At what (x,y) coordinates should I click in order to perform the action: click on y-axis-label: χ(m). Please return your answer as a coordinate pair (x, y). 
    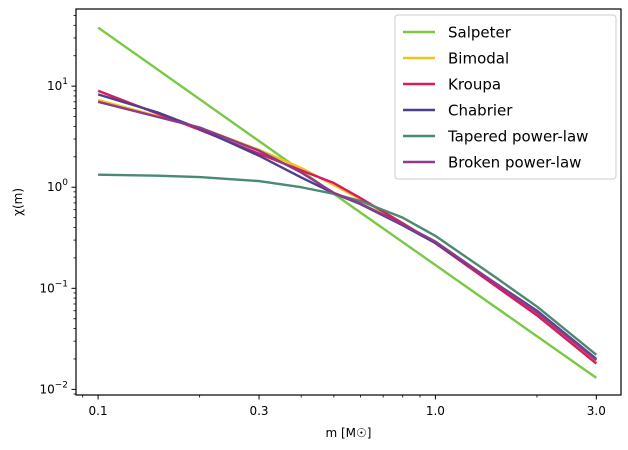
    Looking at the image, I should click on (18, 202).